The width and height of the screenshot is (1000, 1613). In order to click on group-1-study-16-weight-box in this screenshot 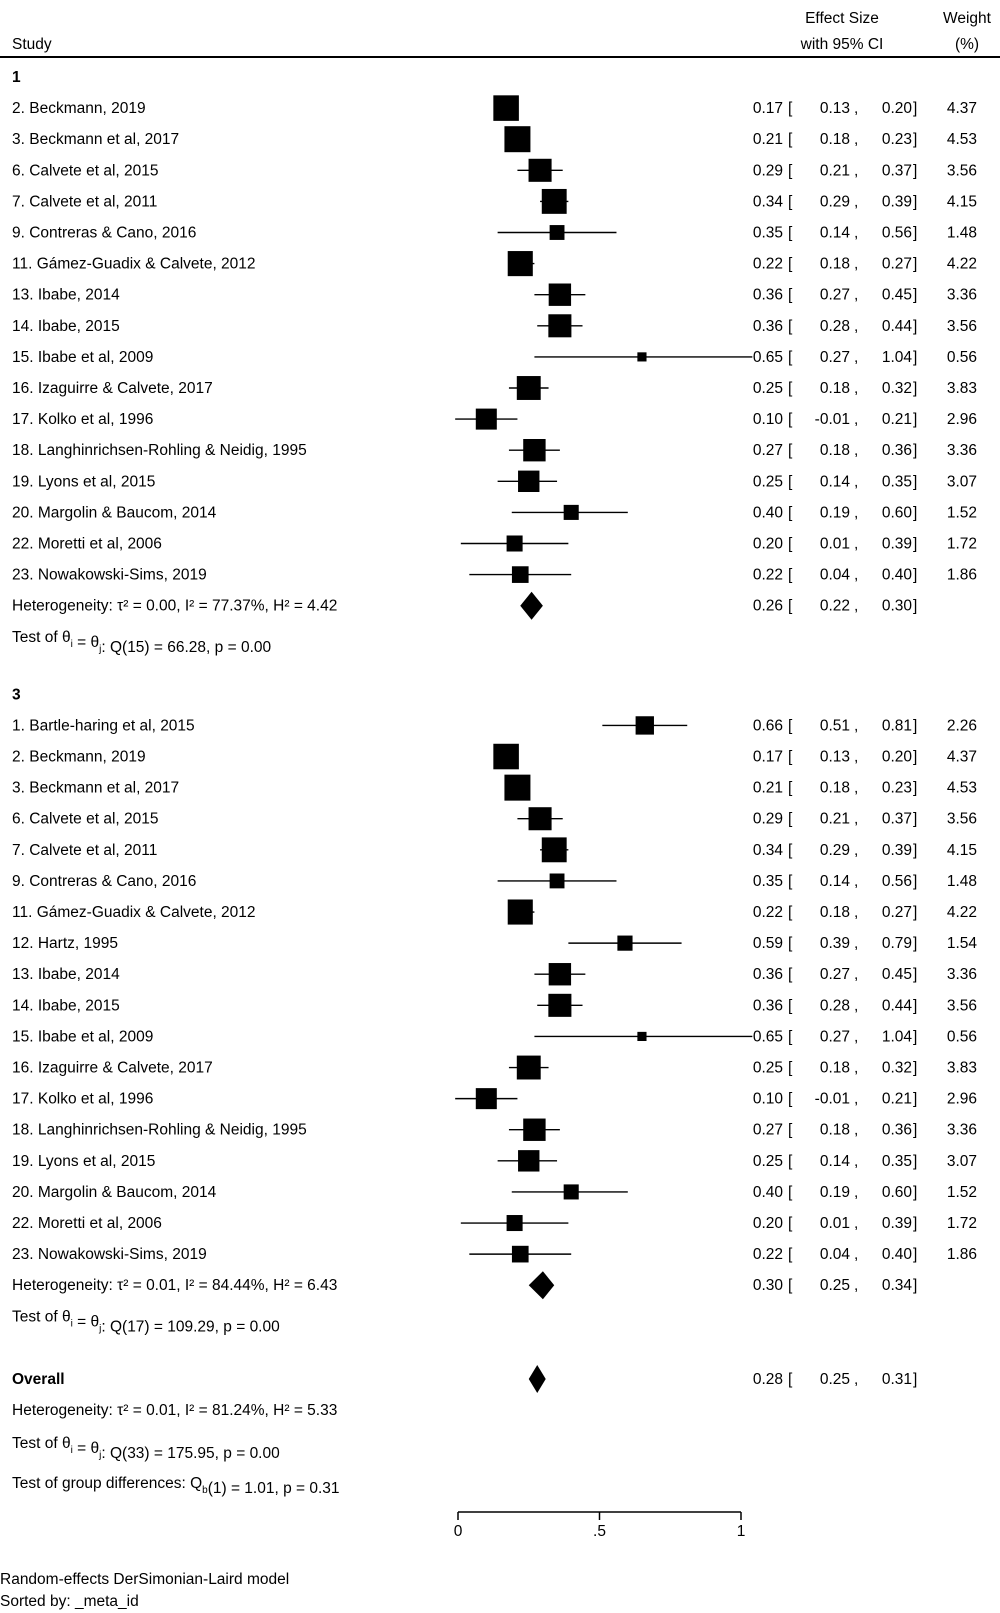, I will do `click(520, 574)`.